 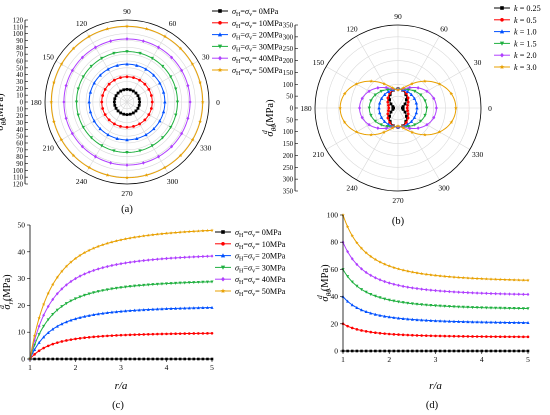 What do you see at coordinates (267, 23) in the screenshot?
I see `legend-value: = 10MPa` at bounding box center [267, 23].